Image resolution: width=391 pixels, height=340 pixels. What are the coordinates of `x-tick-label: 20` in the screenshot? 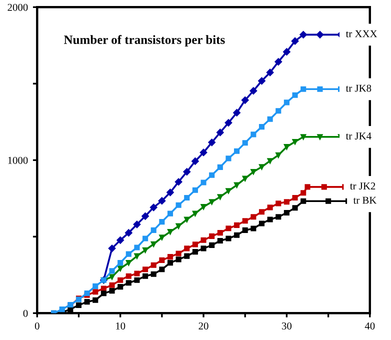 It's located at (203, 326).